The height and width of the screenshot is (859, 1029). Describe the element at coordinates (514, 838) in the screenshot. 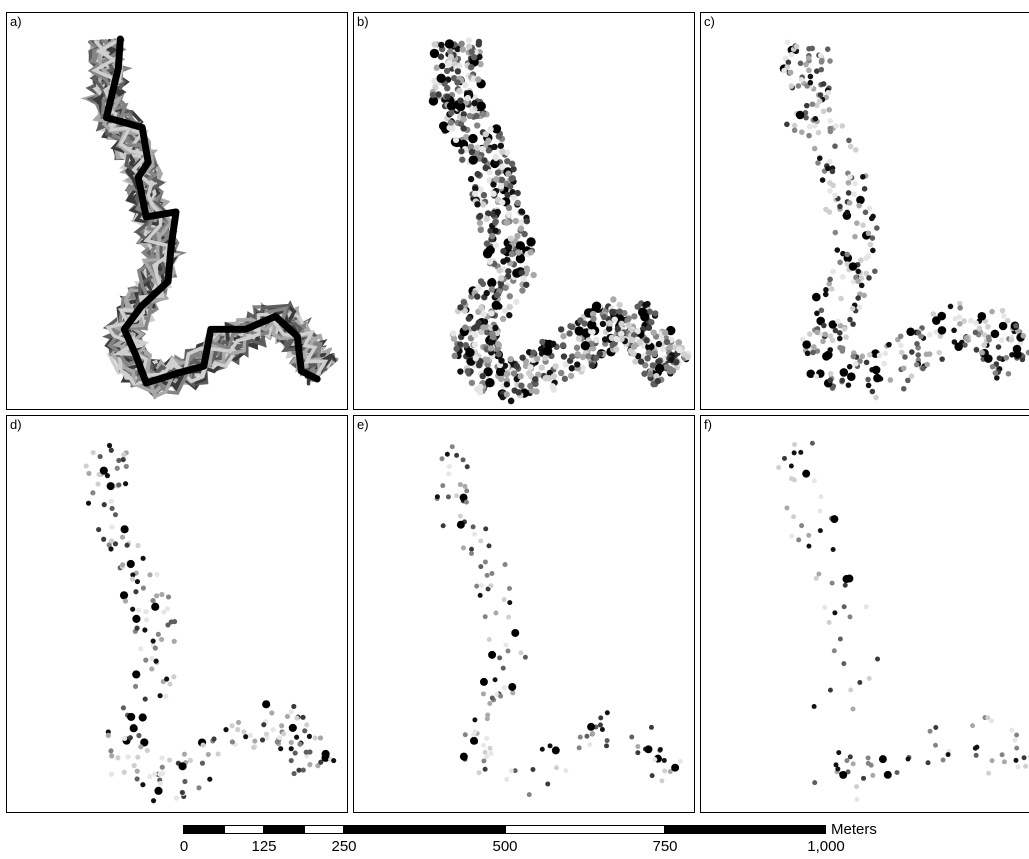

I see `scale-bar: Meters 0 125 250 500 750 1,000` at that location.